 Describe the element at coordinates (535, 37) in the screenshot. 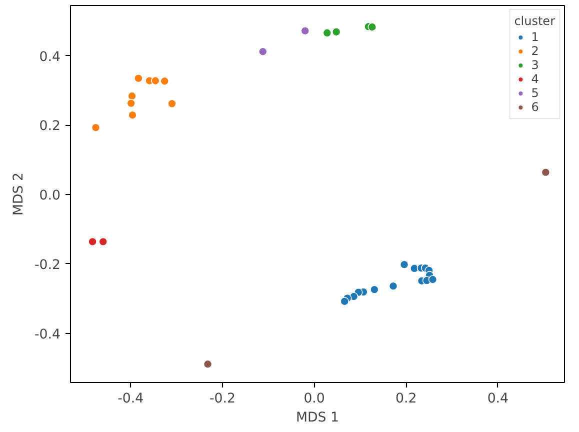

I see `legend-label: 1` at that location.